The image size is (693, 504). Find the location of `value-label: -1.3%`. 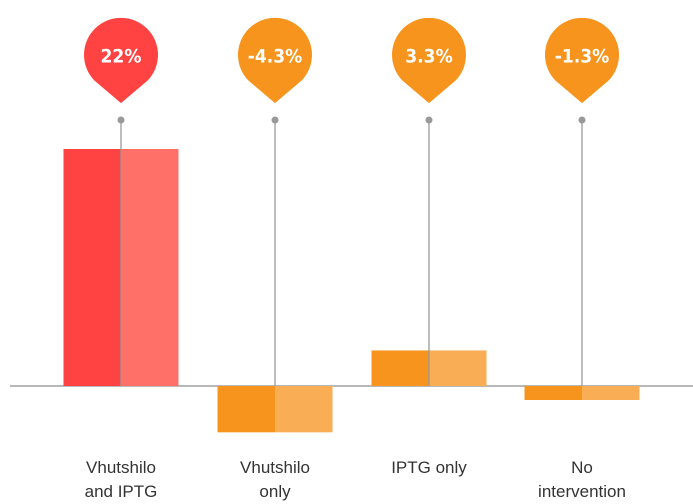

value-label: -1.3% is located at coordinates (582, 57).